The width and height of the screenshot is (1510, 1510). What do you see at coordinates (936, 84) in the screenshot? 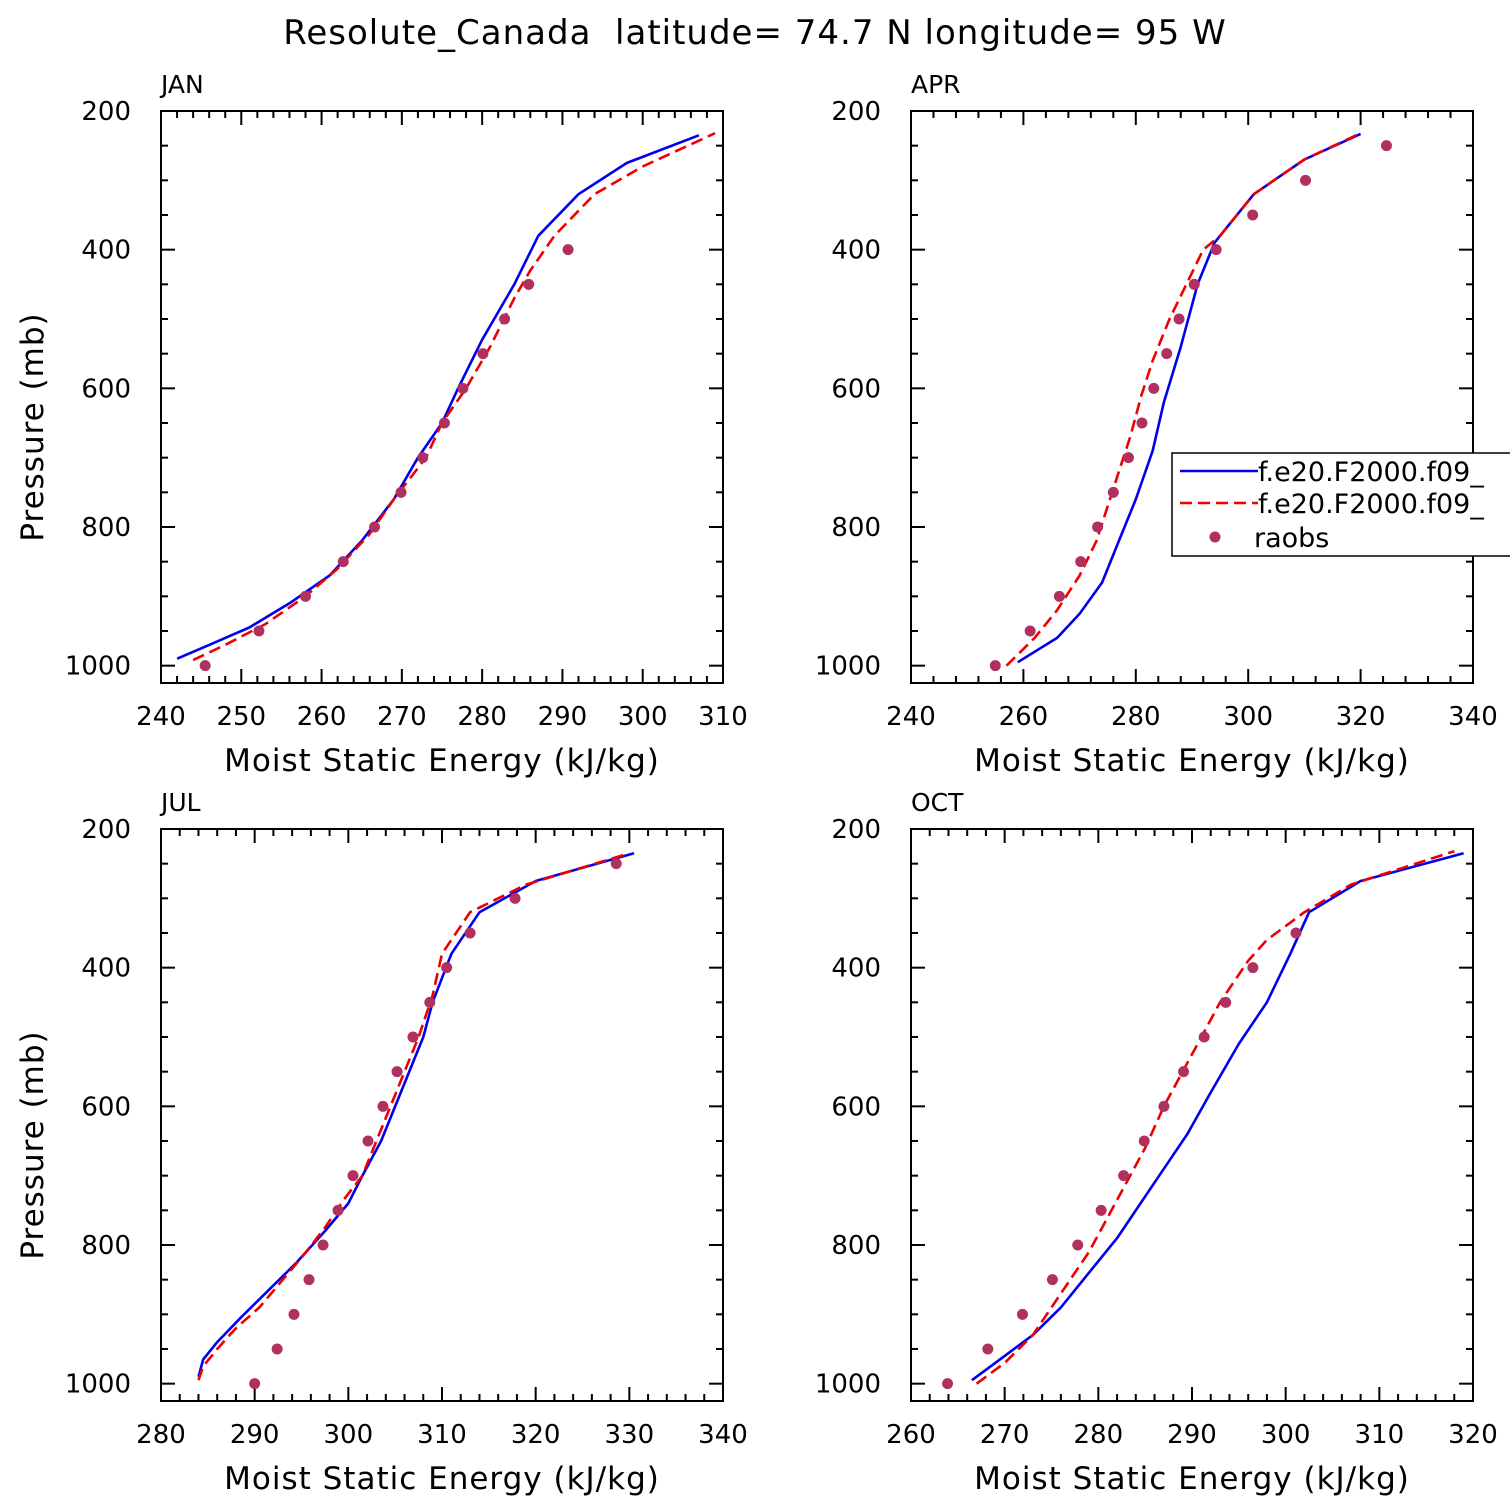
I see `panel-title: APR` at bounding box center [936, 84].